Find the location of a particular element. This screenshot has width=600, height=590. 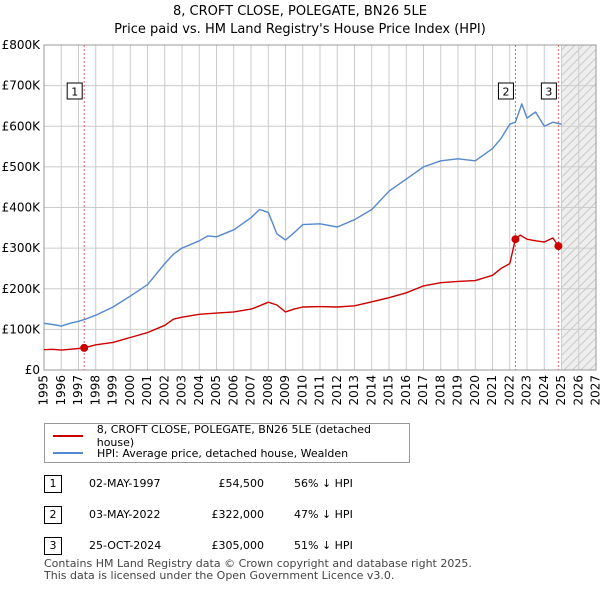

sale-price: £322,000 is located at coordinates (238, 514).